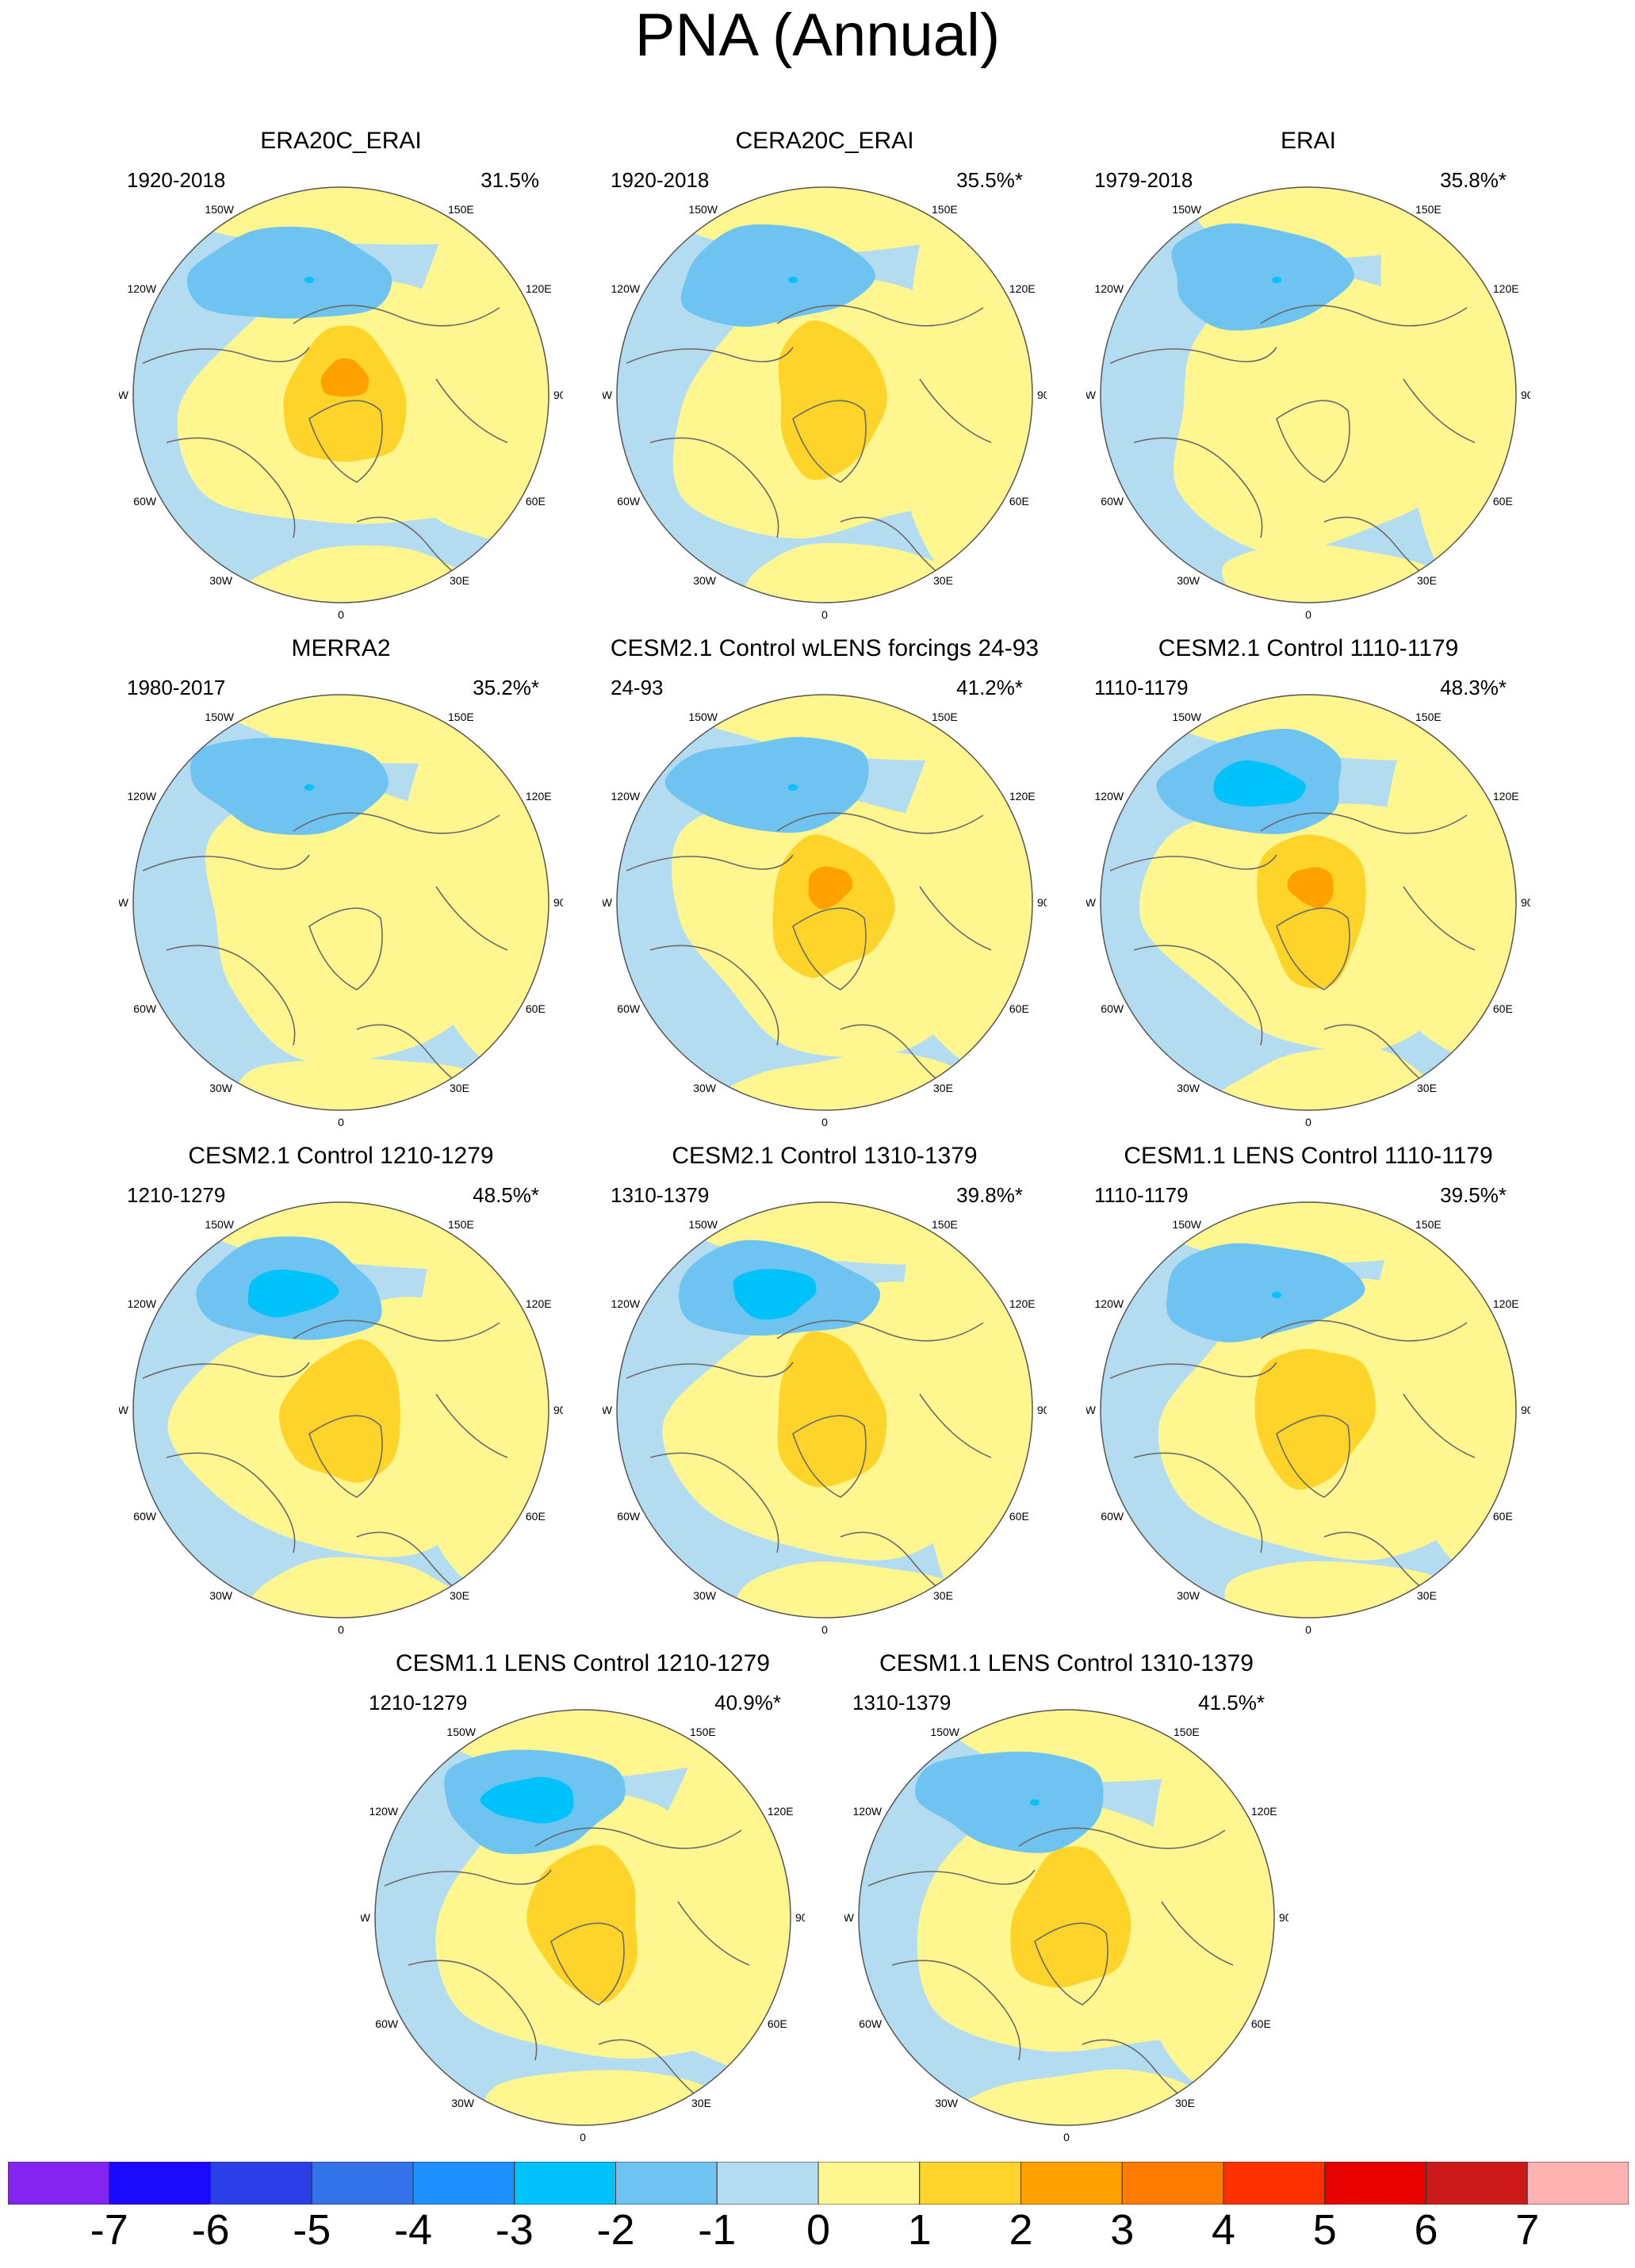 The image size is (1635, 2268). What do you see at coordinates (1143, 180) in the screenshot?
I see `panel-period: 1979-2018` at bounding box center [1143, 180].